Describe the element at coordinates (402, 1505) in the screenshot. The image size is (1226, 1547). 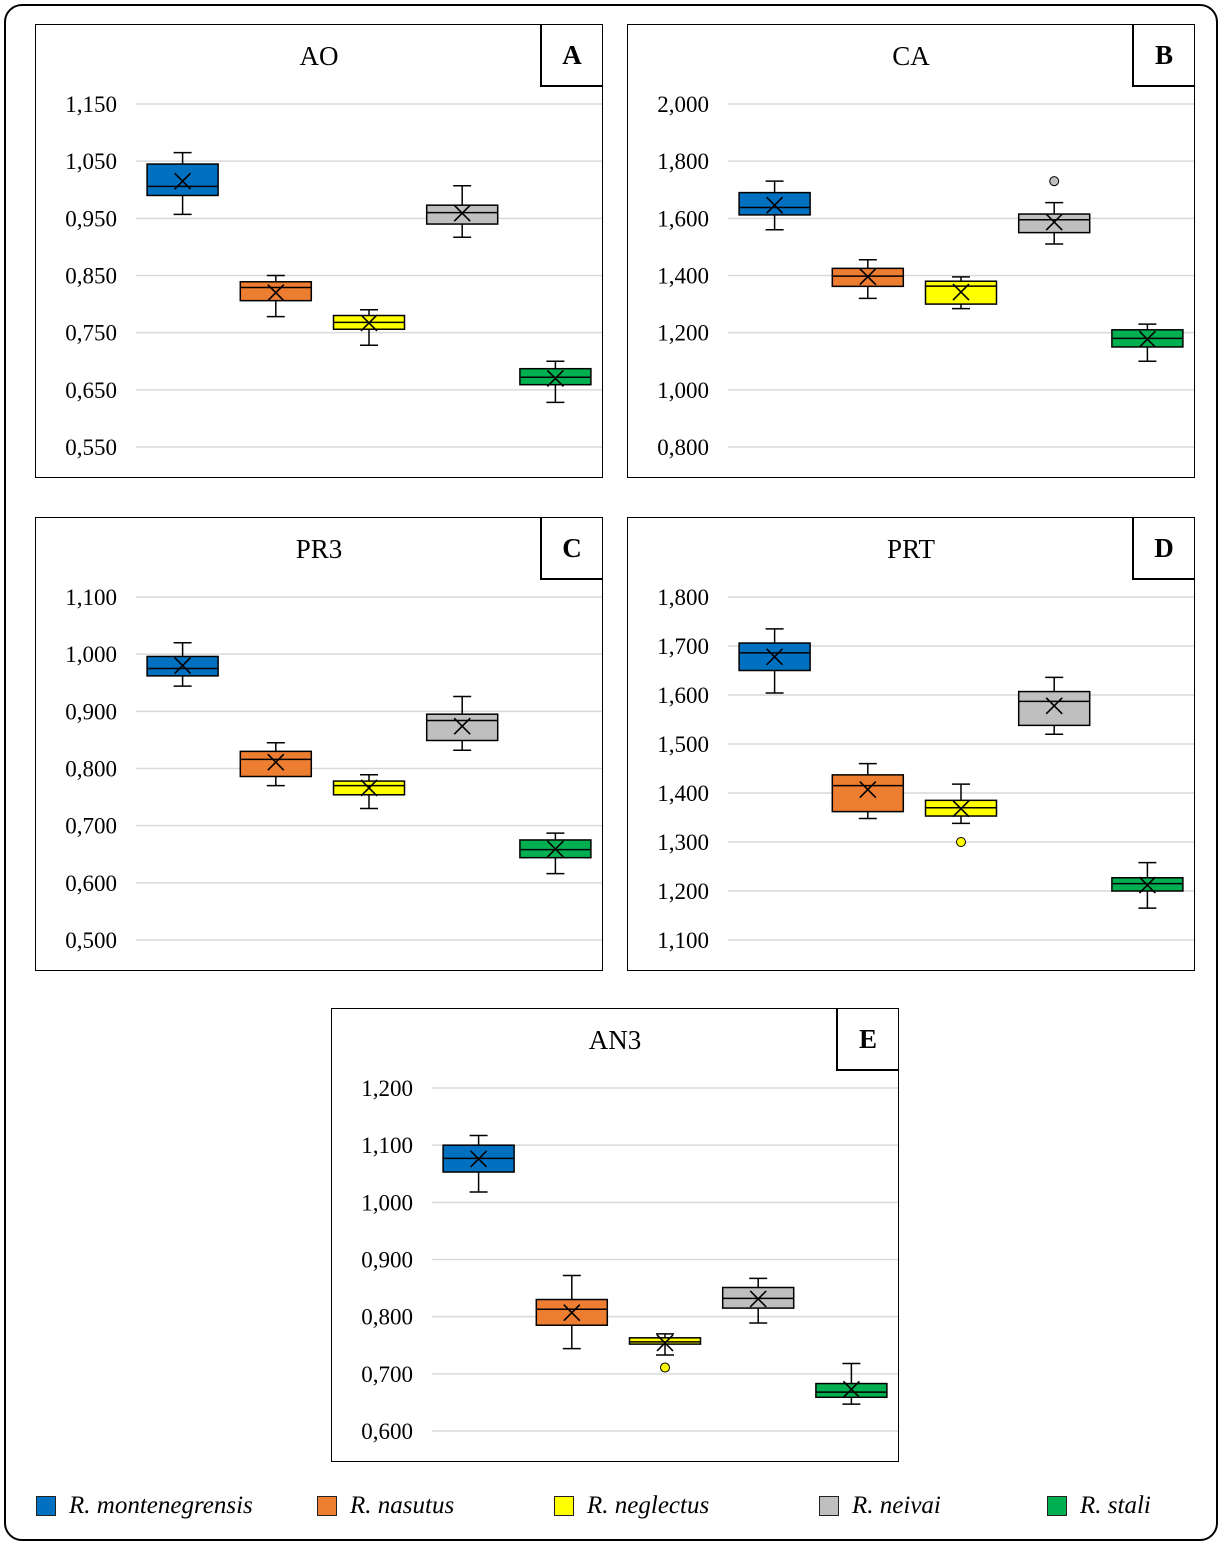
I see `legend-label: R. nasutus` at that location.